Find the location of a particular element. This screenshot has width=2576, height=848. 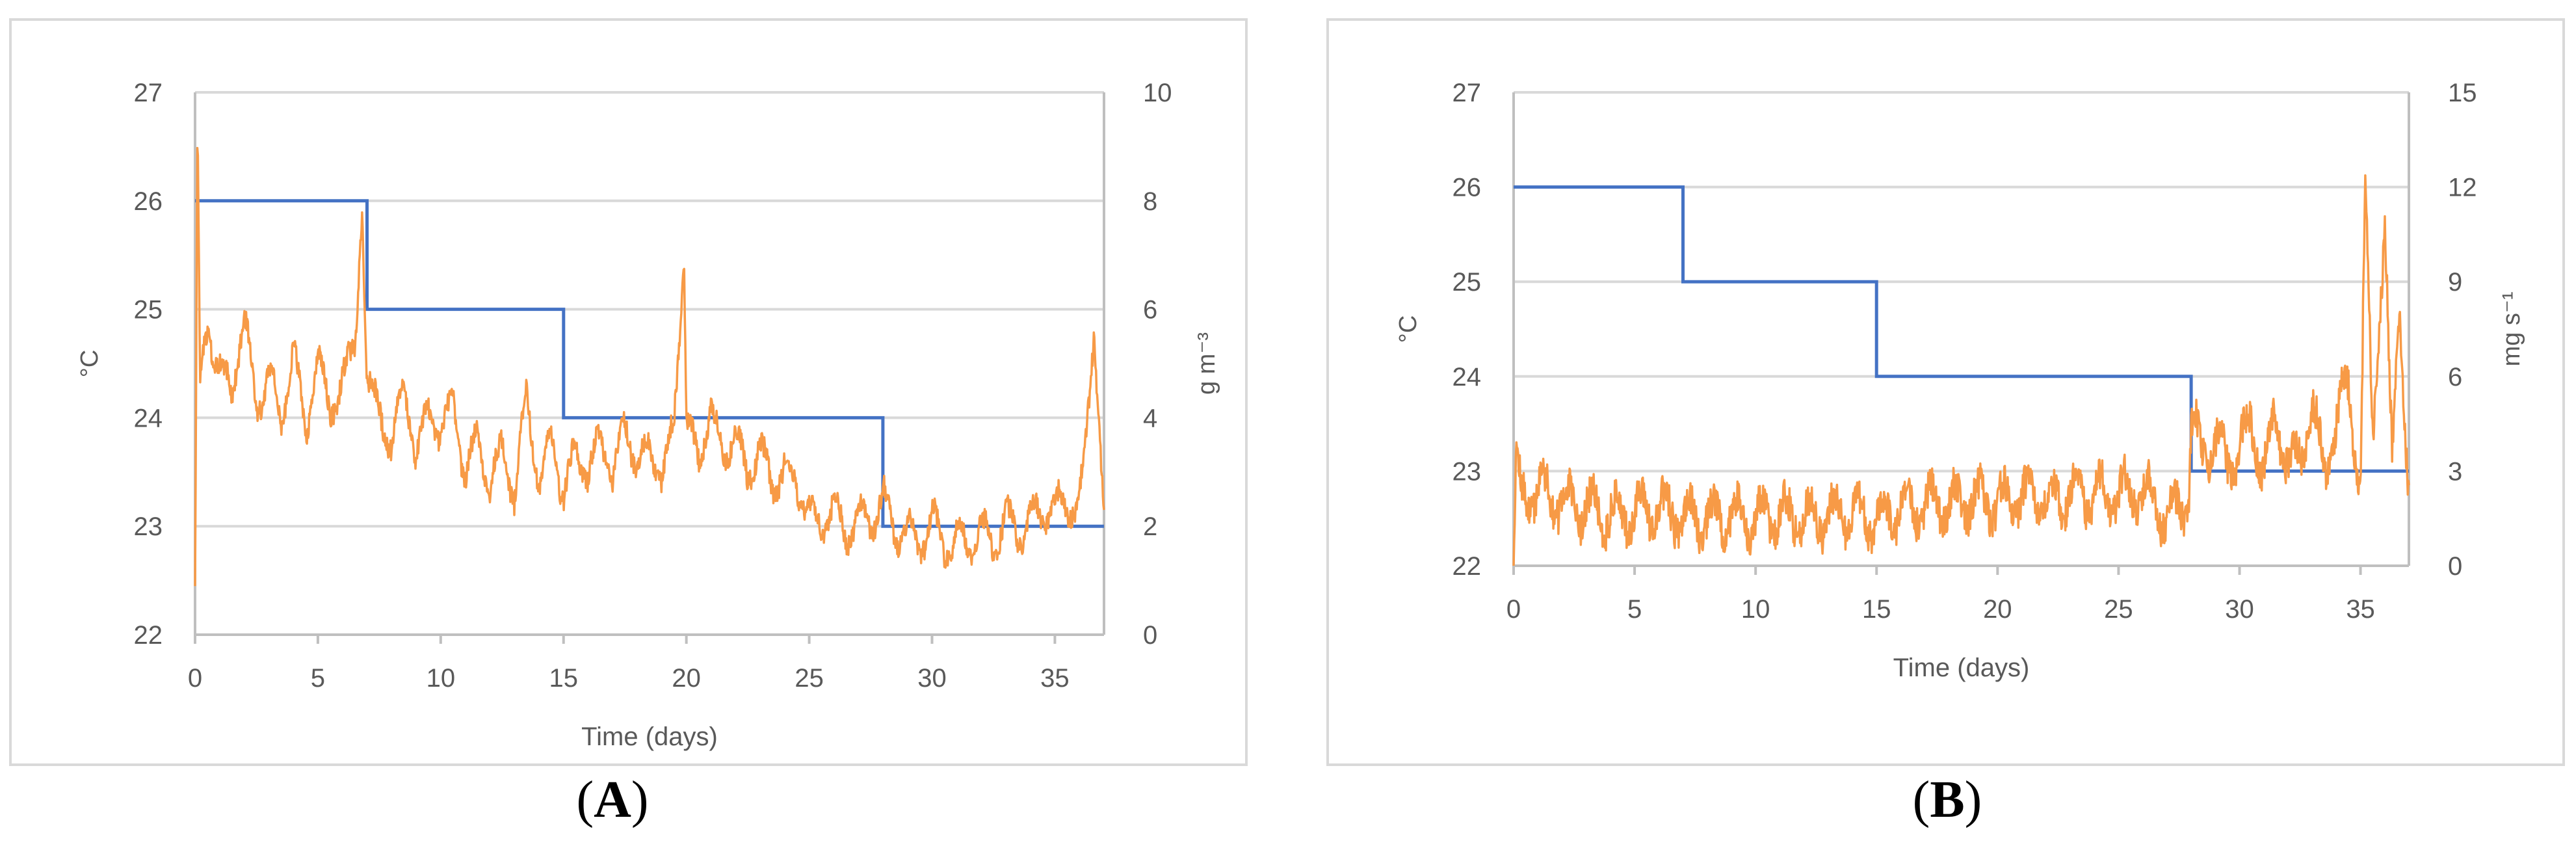

panel-label-b: (B) is located at coordinates (1947, 799).